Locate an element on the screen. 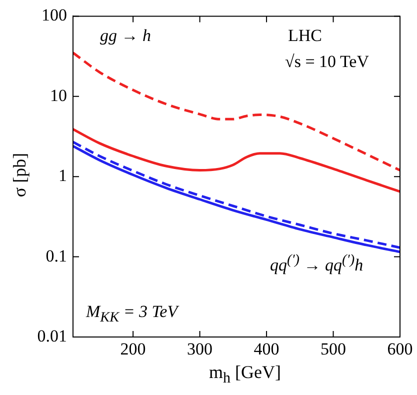  y-tick-label: 100 is located at coordinates (54, 15).